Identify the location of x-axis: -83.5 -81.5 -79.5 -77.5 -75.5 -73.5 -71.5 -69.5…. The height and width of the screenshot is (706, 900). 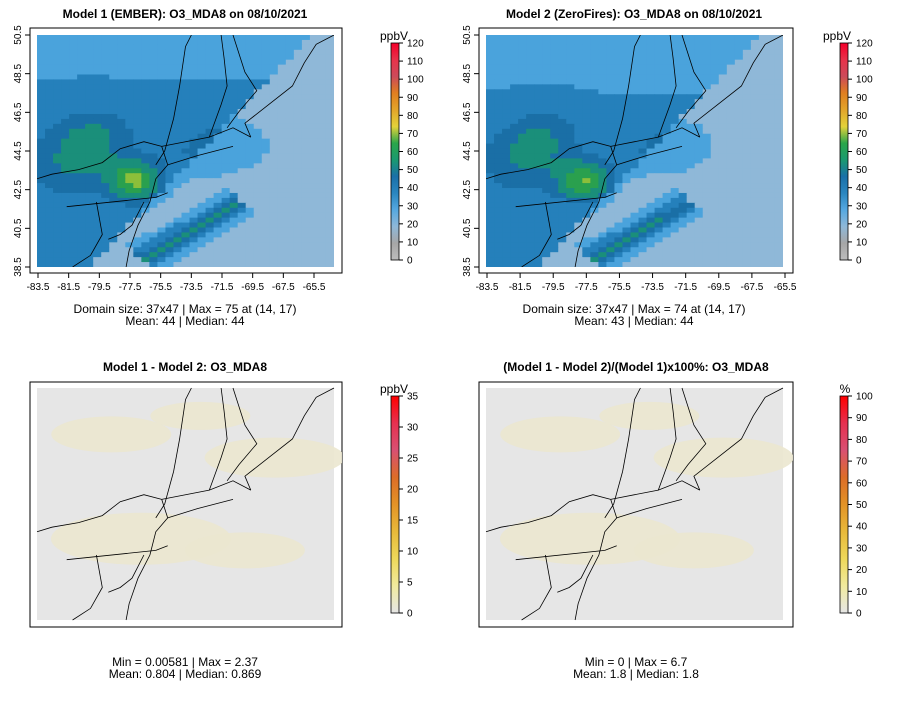
(176, 283).